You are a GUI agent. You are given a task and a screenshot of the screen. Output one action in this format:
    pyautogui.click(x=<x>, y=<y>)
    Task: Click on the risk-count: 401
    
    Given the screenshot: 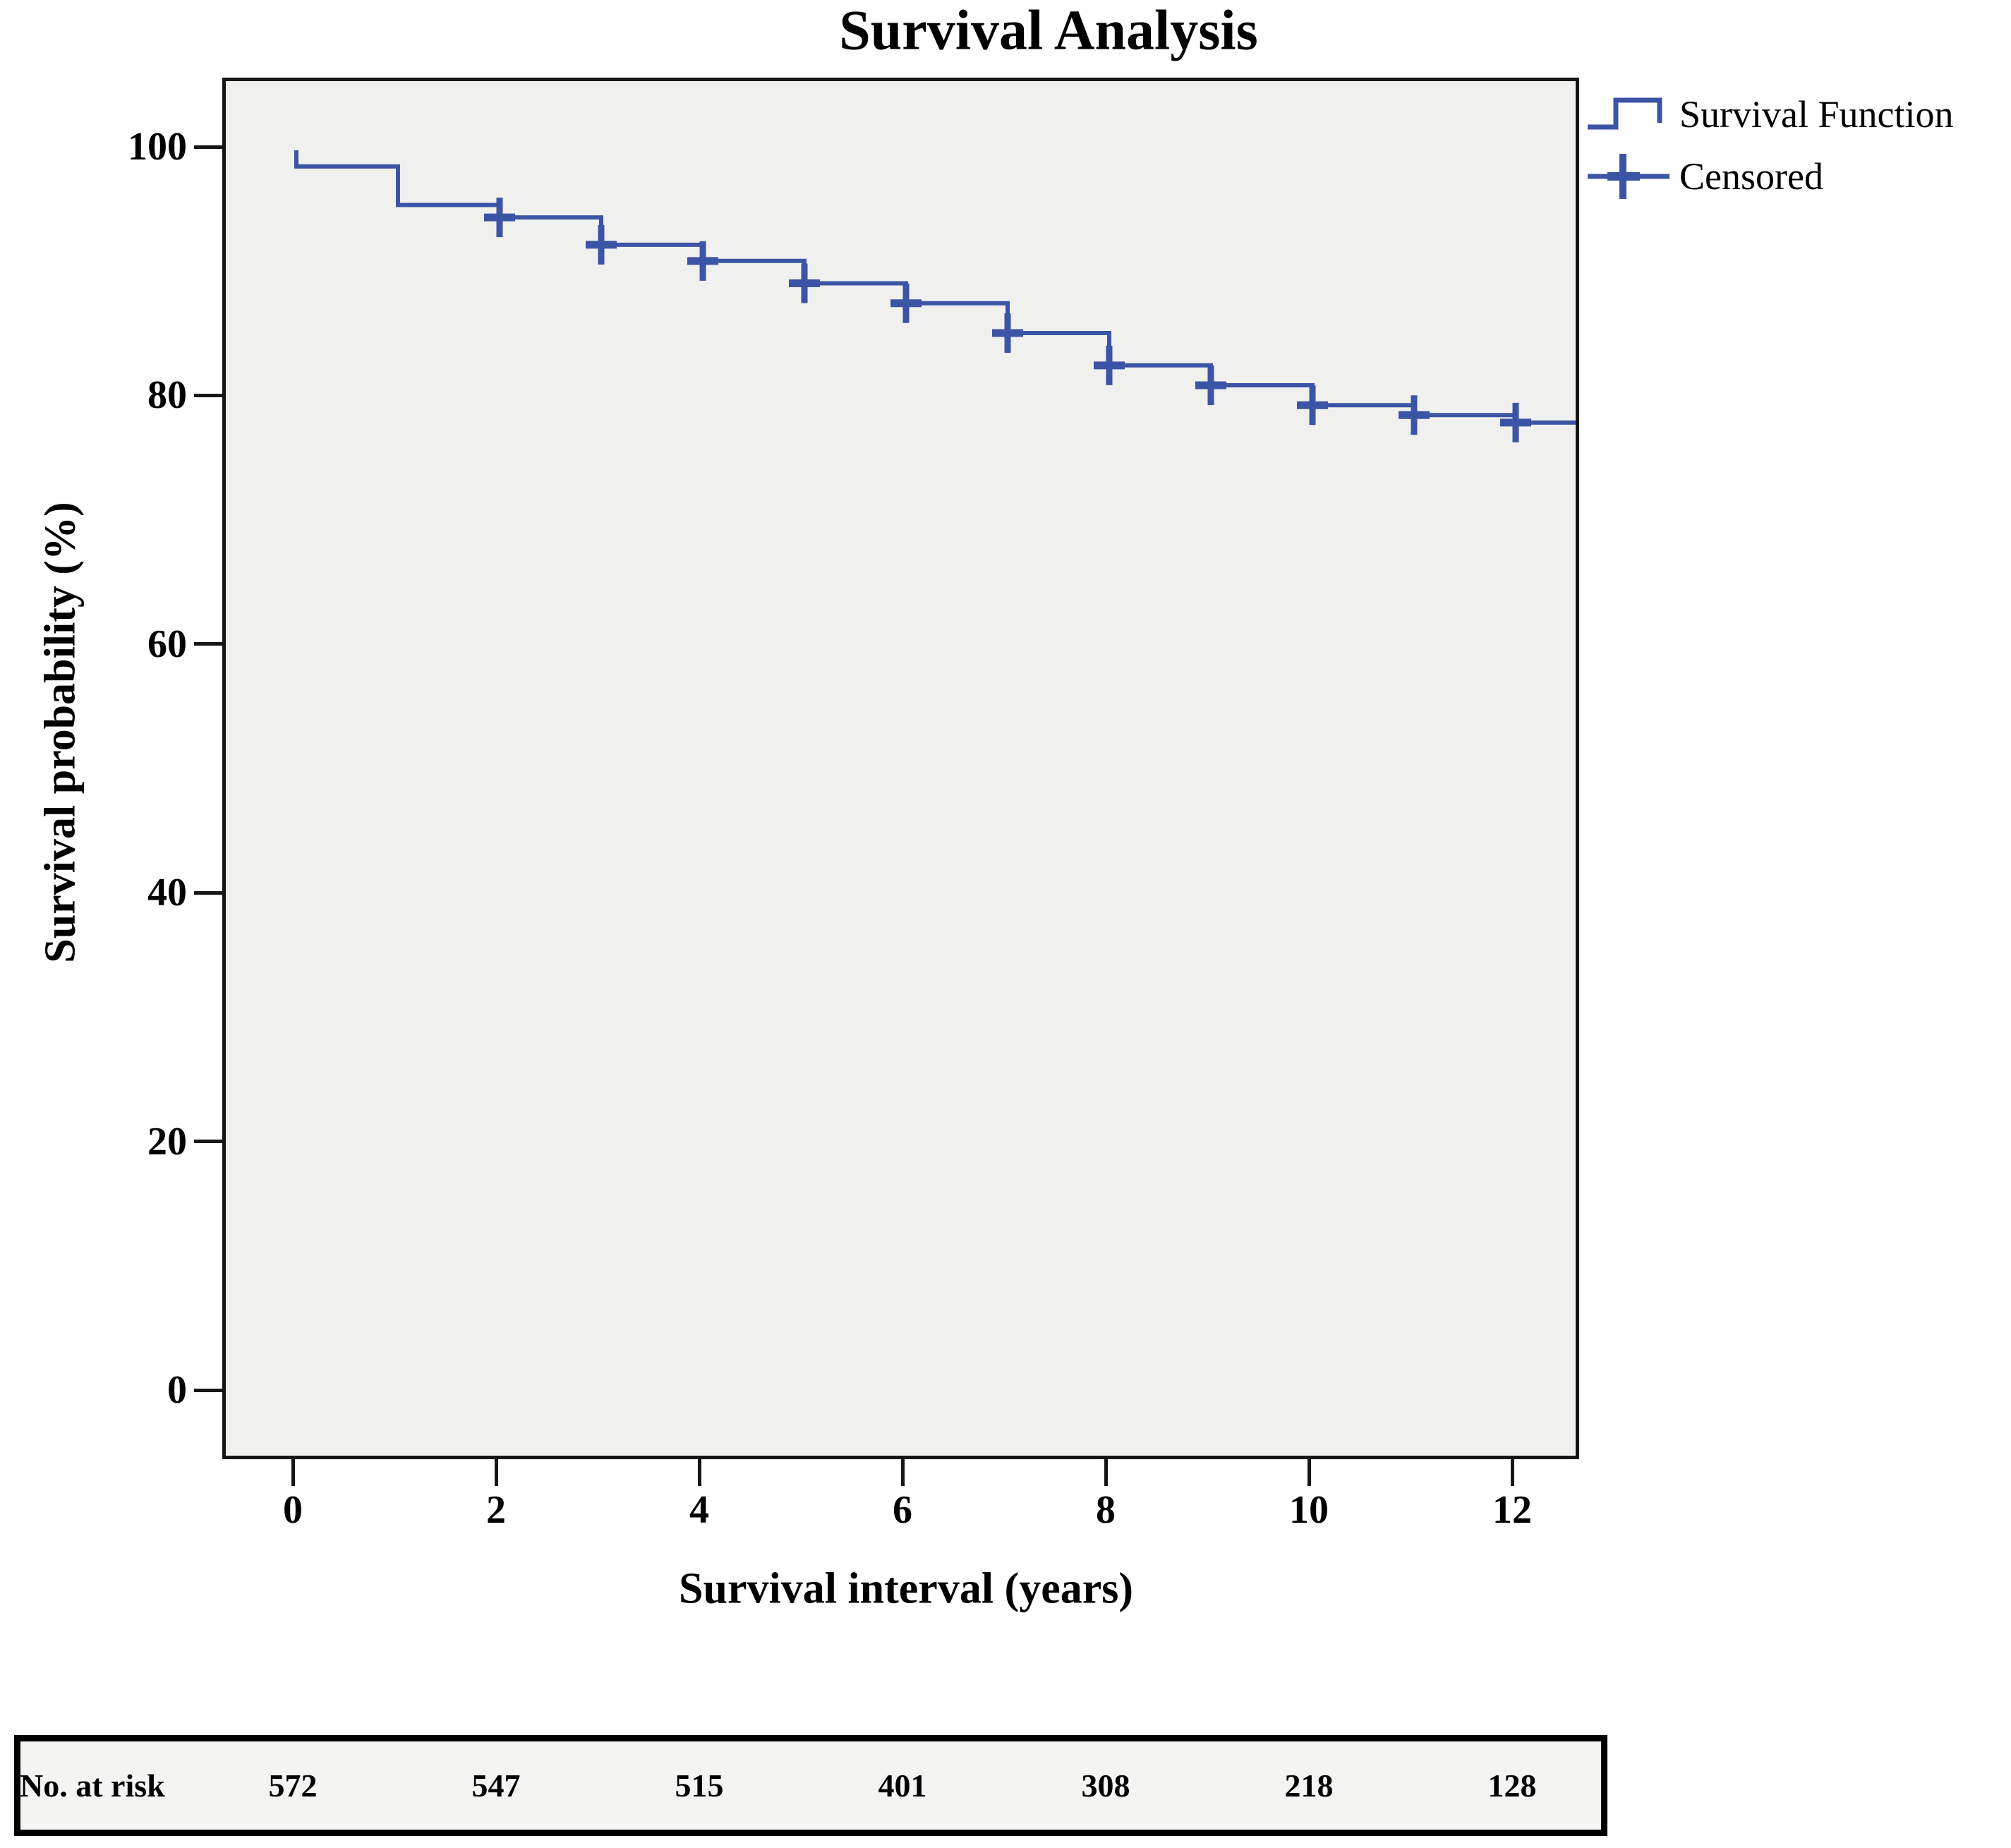 What is the action you would take?
    pyautogui.click(x=902, y=1786)
    